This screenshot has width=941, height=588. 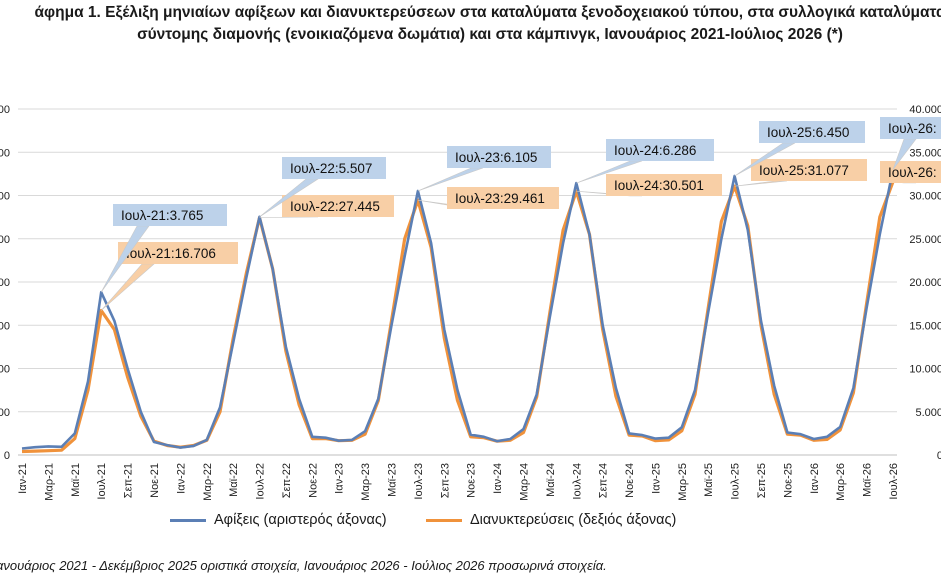 I want to click on left-tick-label: 8.000, so click(x=5, y=110).